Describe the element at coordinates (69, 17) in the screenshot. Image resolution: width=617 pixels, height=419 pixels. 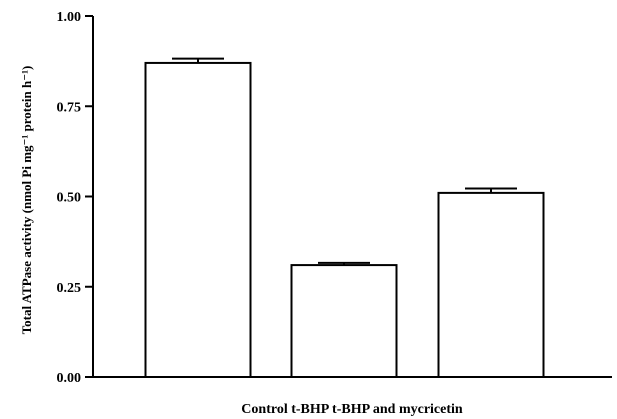
I see `y-tick-label: 1.00` at that location.